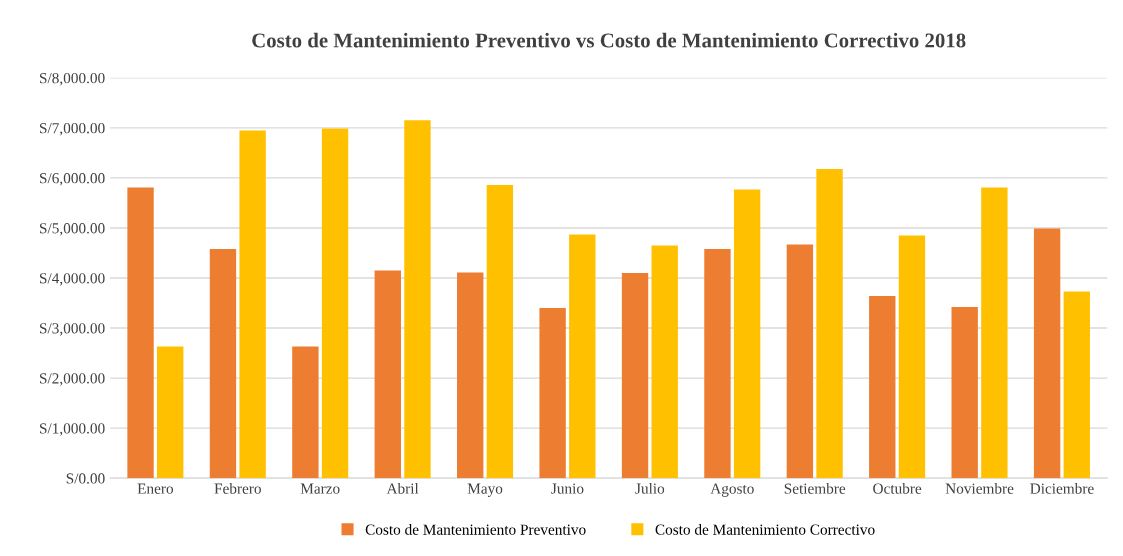 Image resolution: width=1123 pixels, height=556 pixels. Describe the element at coordinates (72, 279) in the screenshot. I see `y-tick-label: S/4,000.00` at that location.